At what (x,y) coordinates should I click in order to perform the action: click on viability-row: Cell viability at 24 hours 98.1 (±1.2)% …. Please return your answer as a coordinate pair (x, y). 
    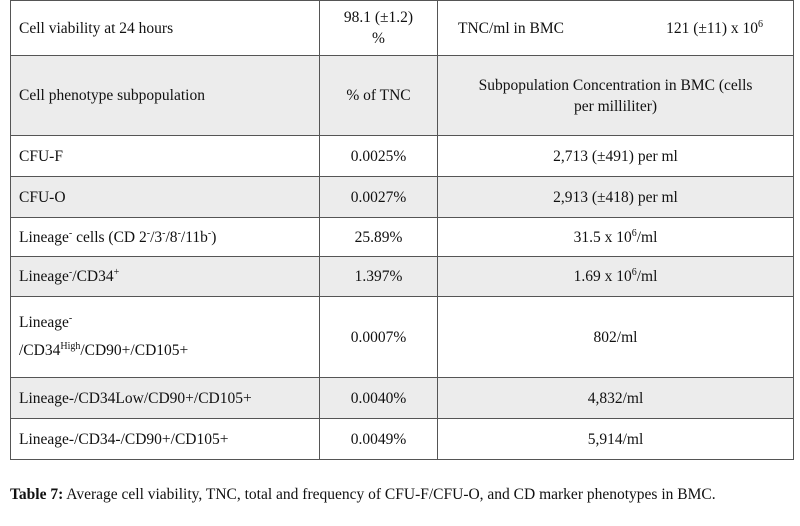
    Looking at the image, I should click on (402, 28).